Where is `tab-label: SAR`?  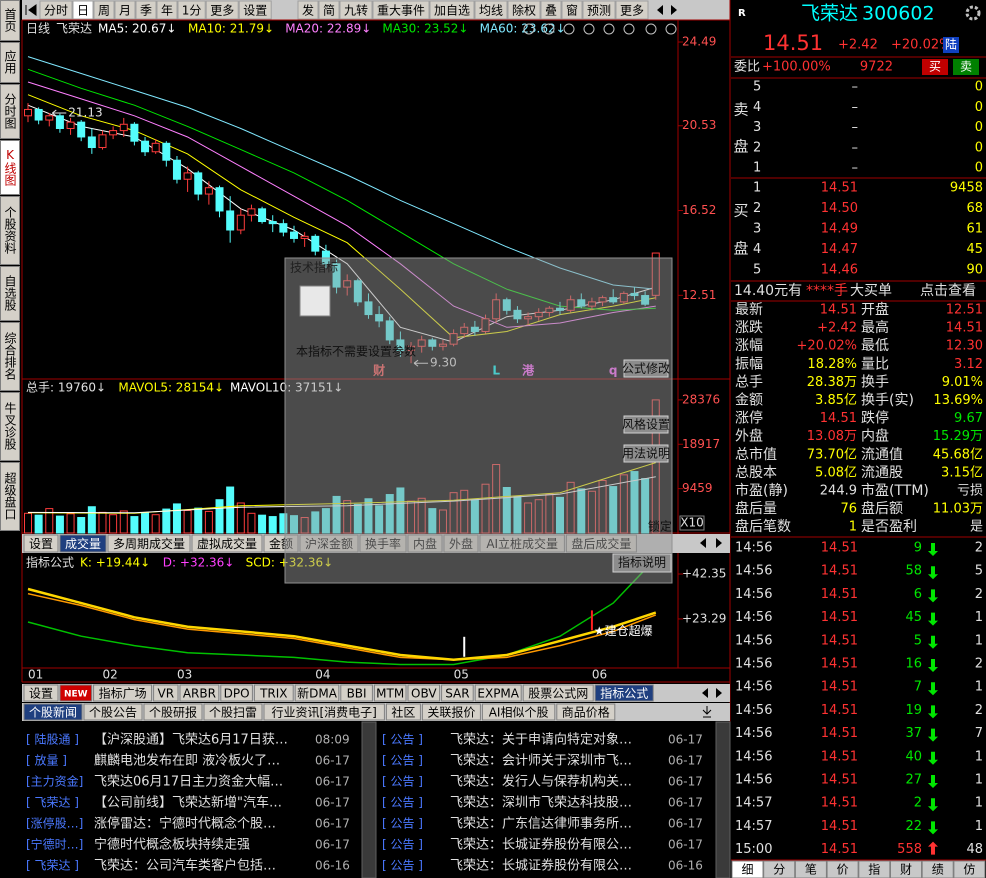 tab-label: SAR is located at coordinates (457, 694).